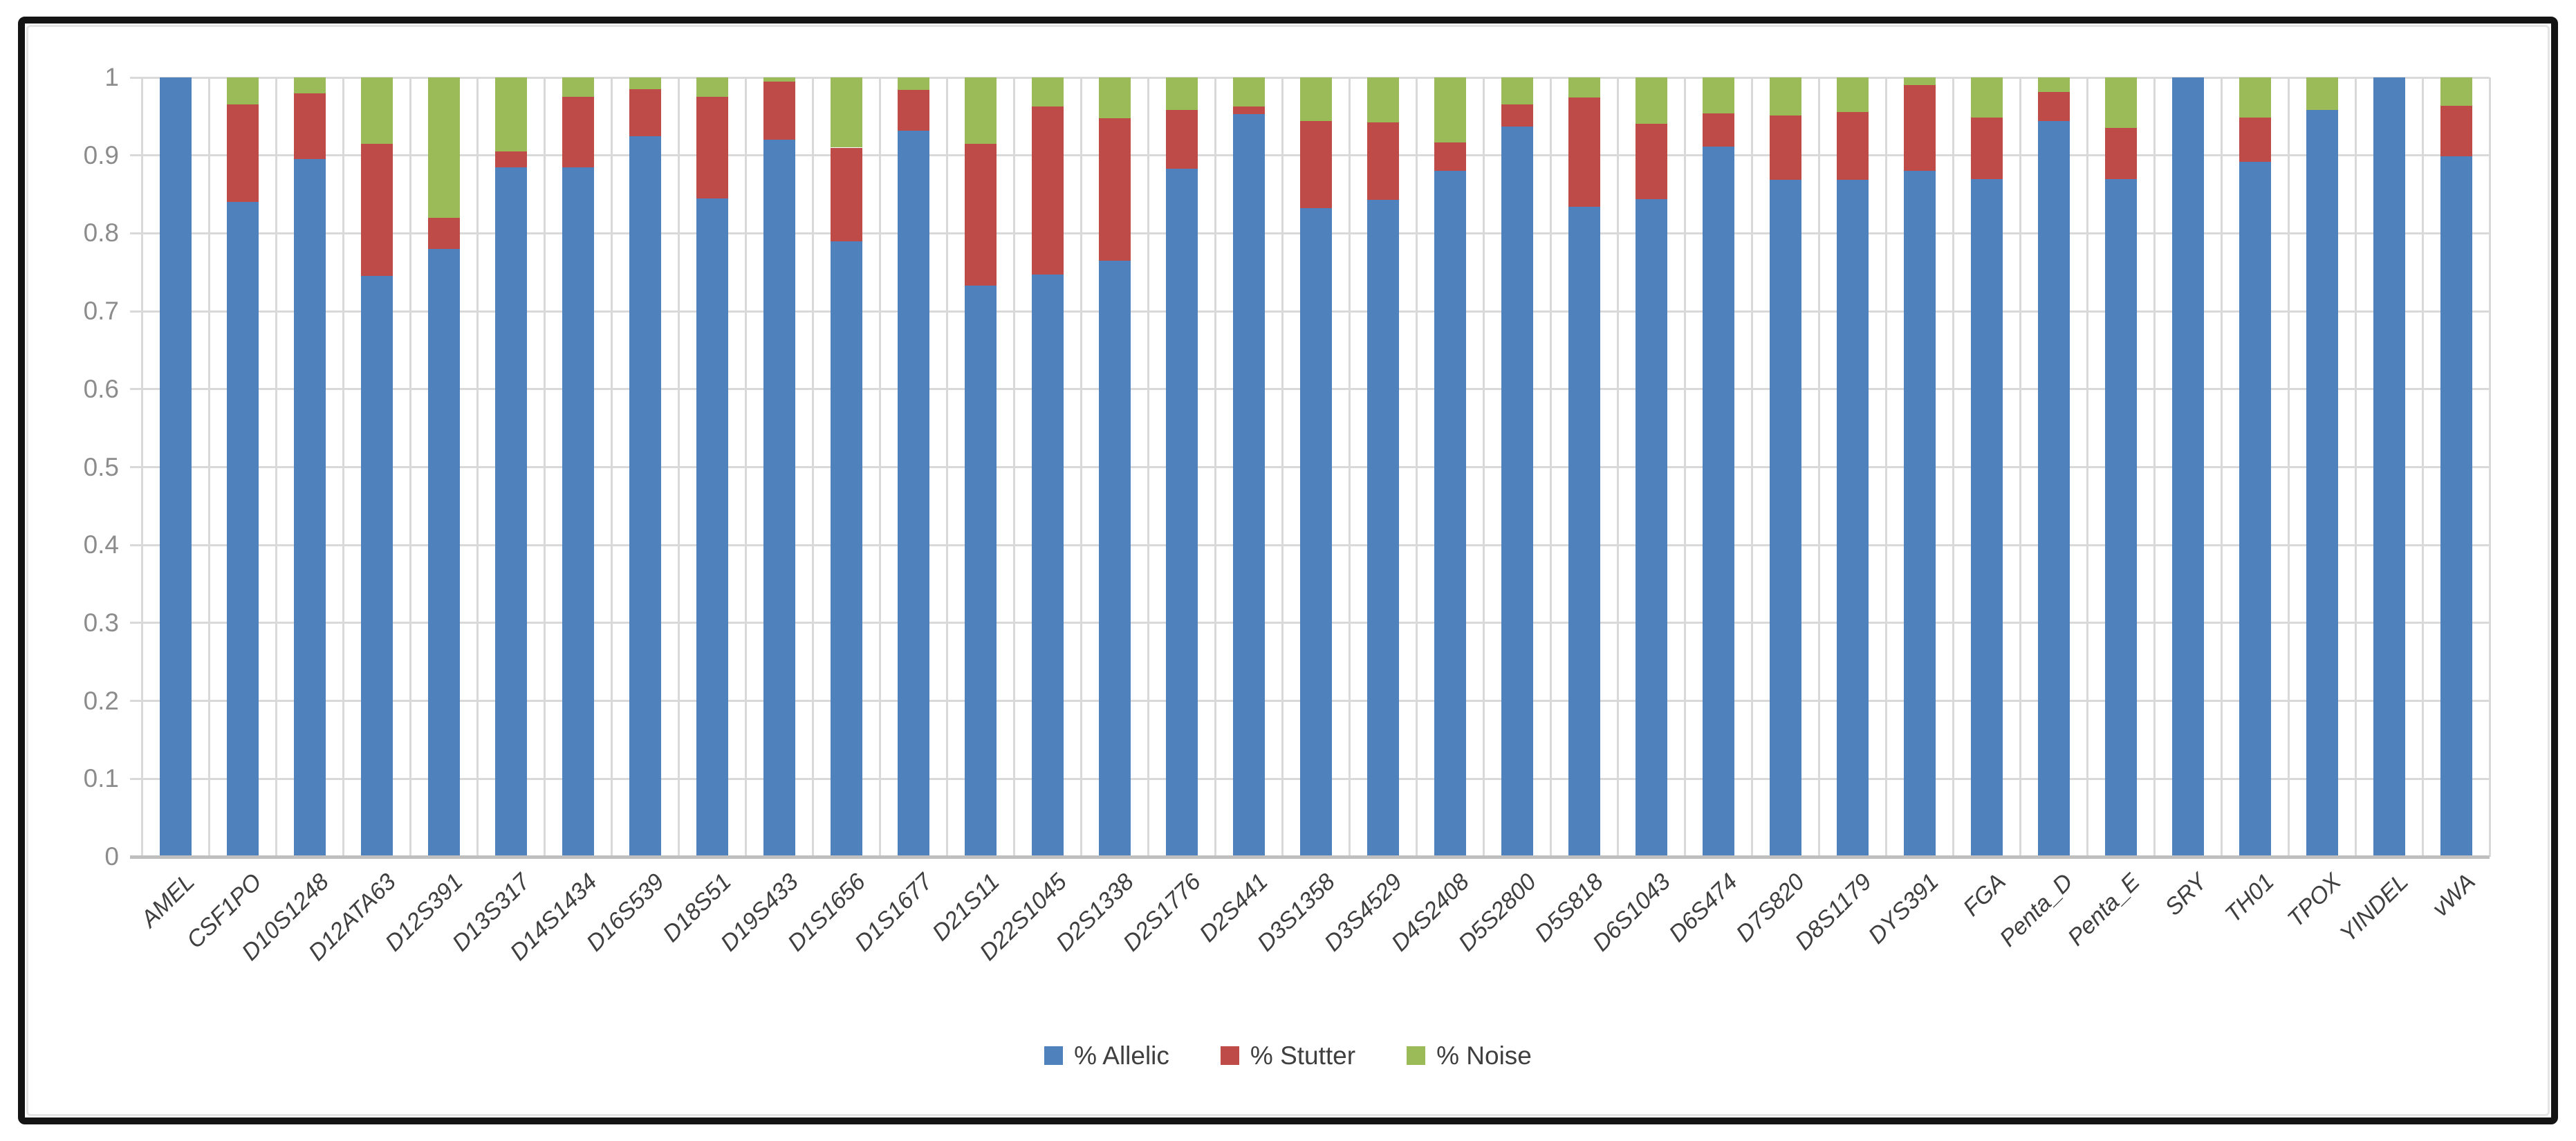 The image size is (2576, 1141). I want to click on bar-D2S1776, so click(1182, 467).